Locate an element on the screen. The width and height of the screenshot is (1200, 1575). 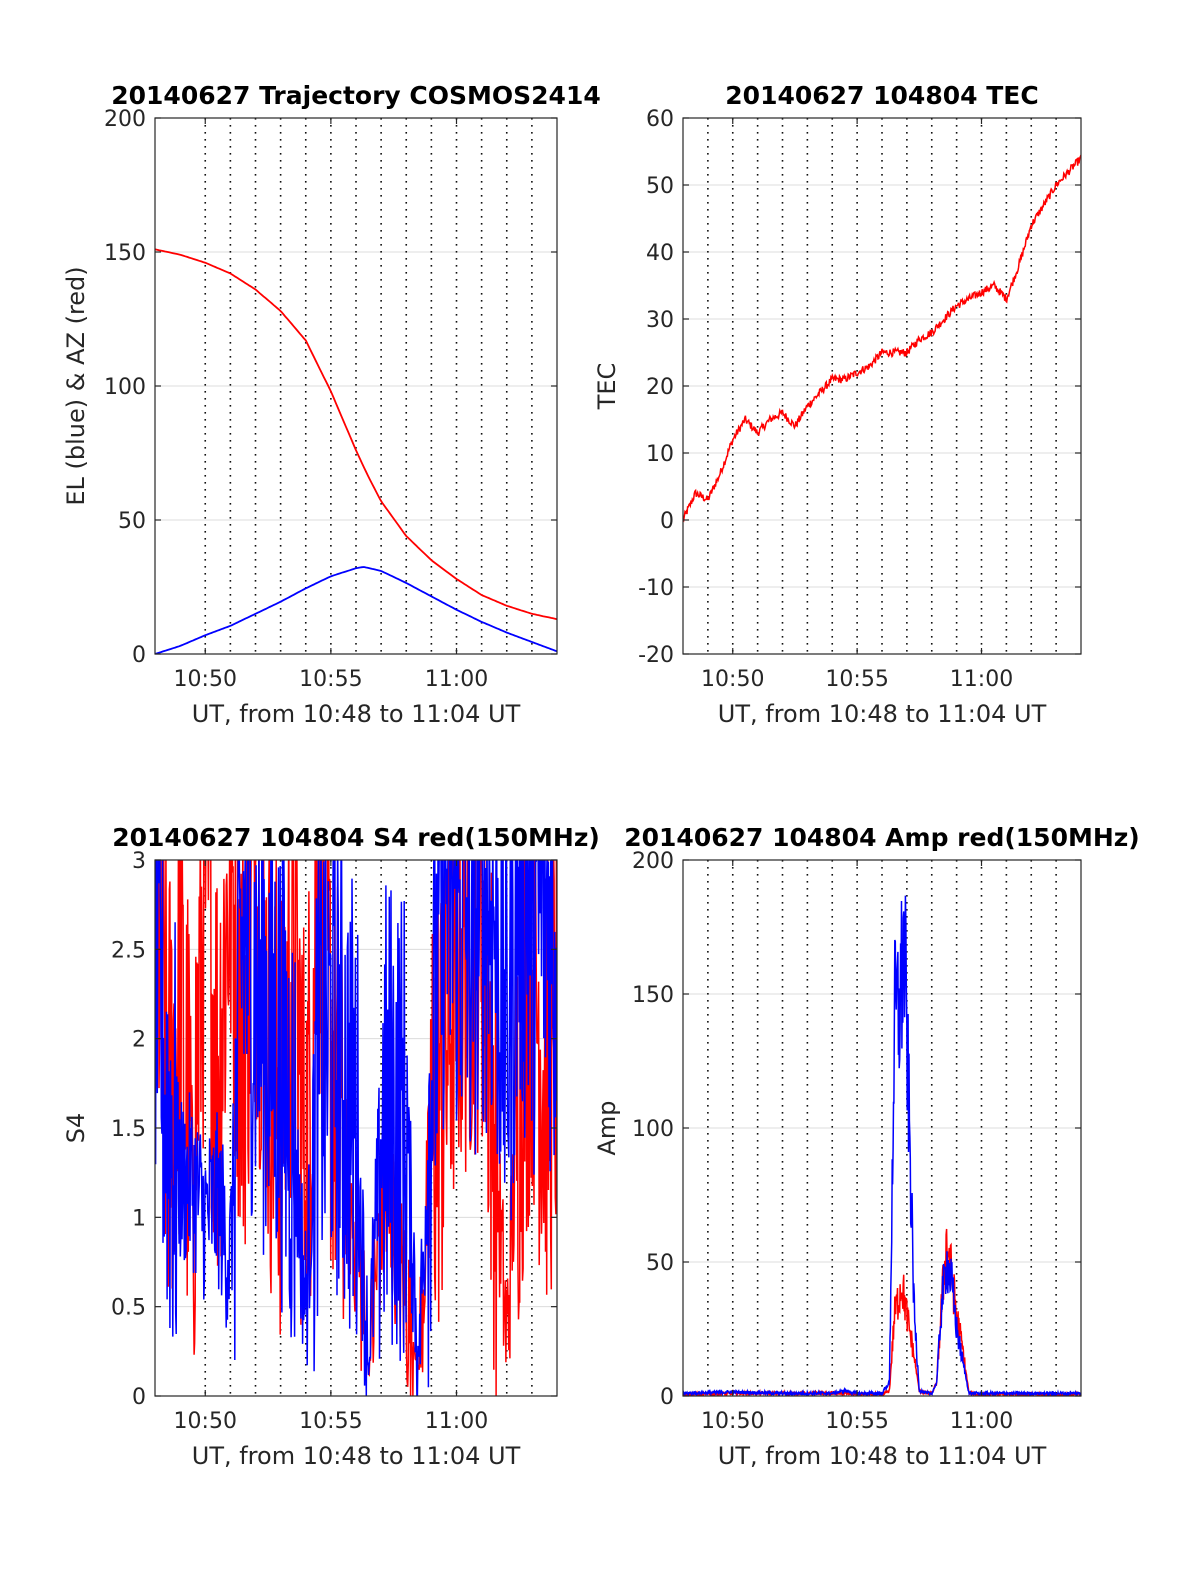
y-tick-label: -20 is located at coordinates (656, 655).